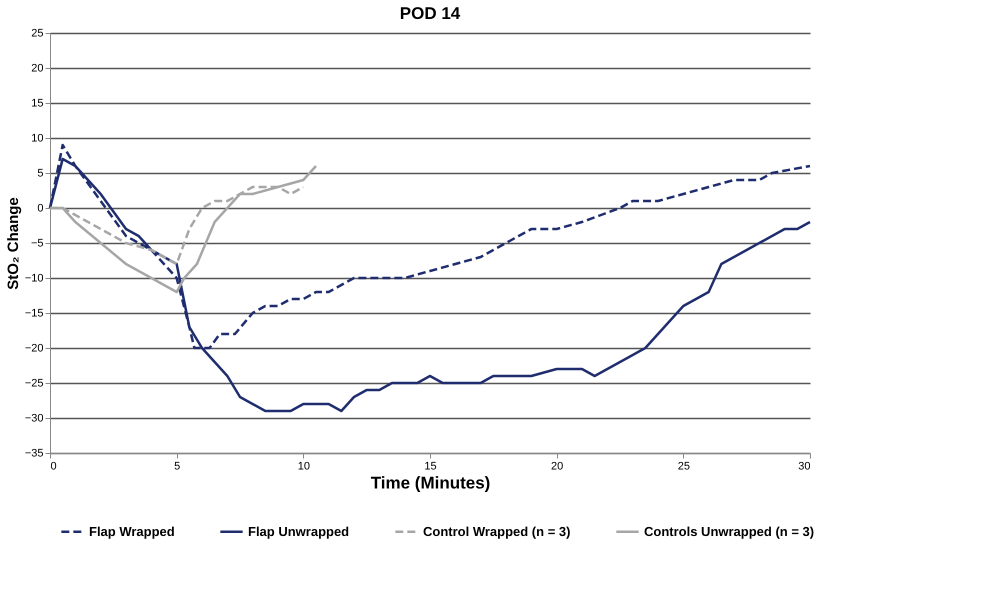 The image size is (998, 599). What do you see at coordinates (34, 384) in the screenshot?
I see `y-tick-label: −25` at bounding box center [34, 384].